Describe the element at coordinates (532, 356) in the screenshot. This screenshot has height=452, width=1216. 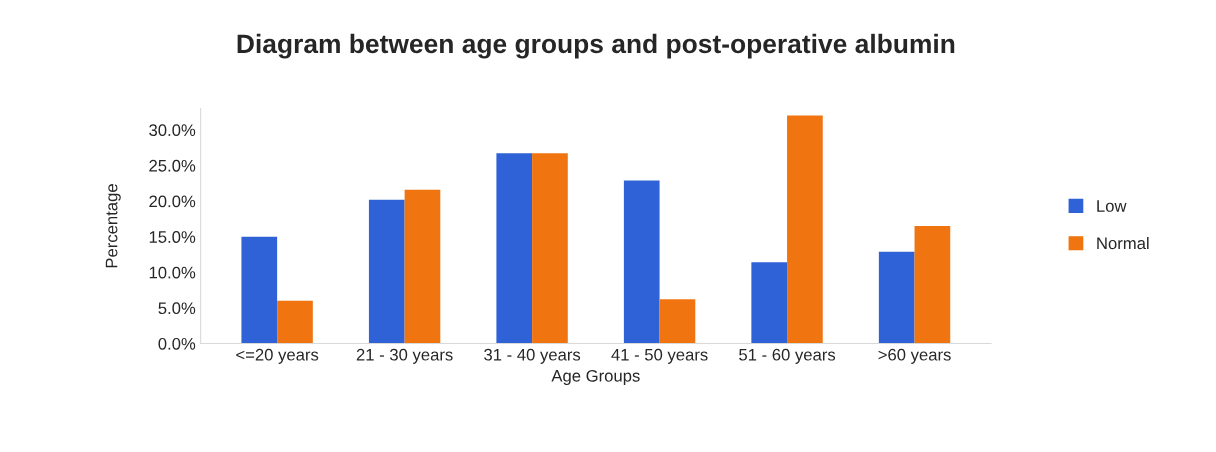
I see `x-tick-label: 31 - 40 years` at that location.